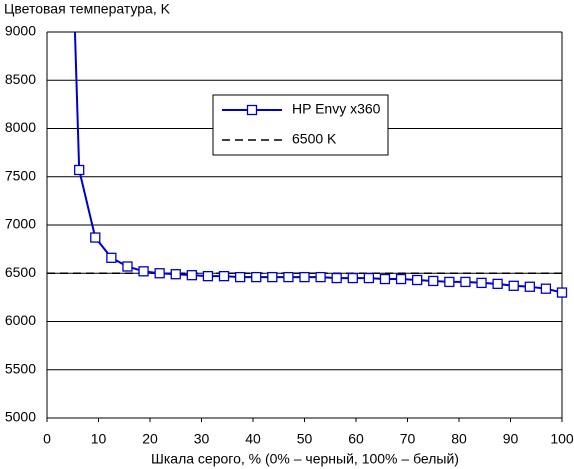 This screenshot has width=574, height=469. What do you see at coordinates (253, 439) in the screenshot?
I see `x-tick-label: 40` at bounding box center [253, 439].